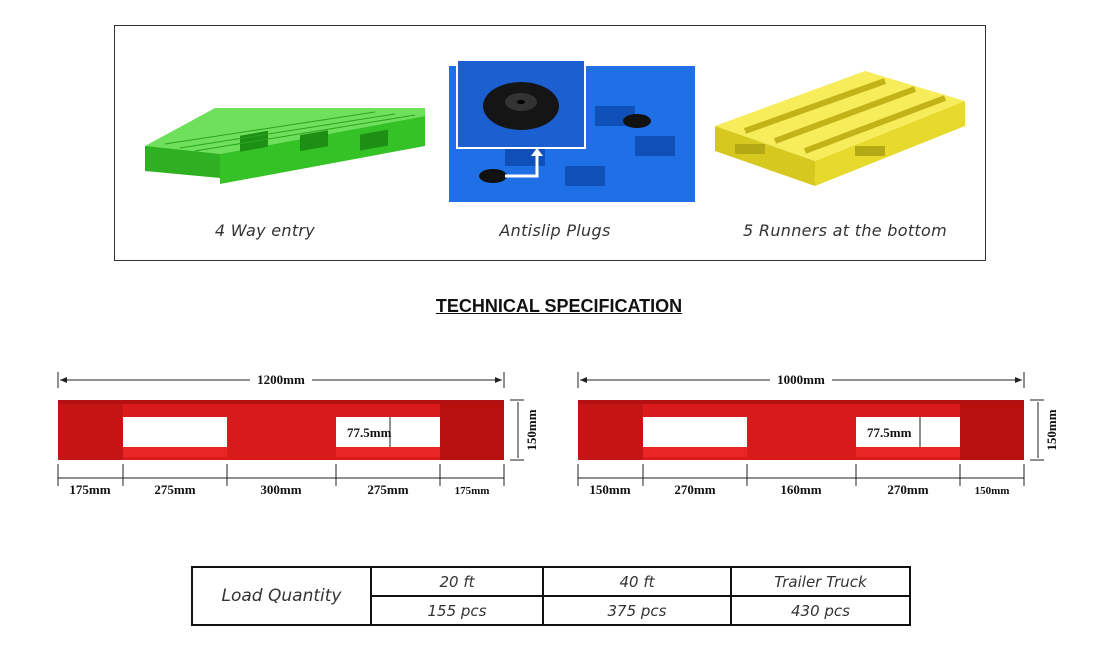 The width and height of the screenshot is (1118, 656). What do you see at coordinates (820, 581) in the screenshot?
I see `column-header: Trailer Truck` at bounding box center [820, 581].